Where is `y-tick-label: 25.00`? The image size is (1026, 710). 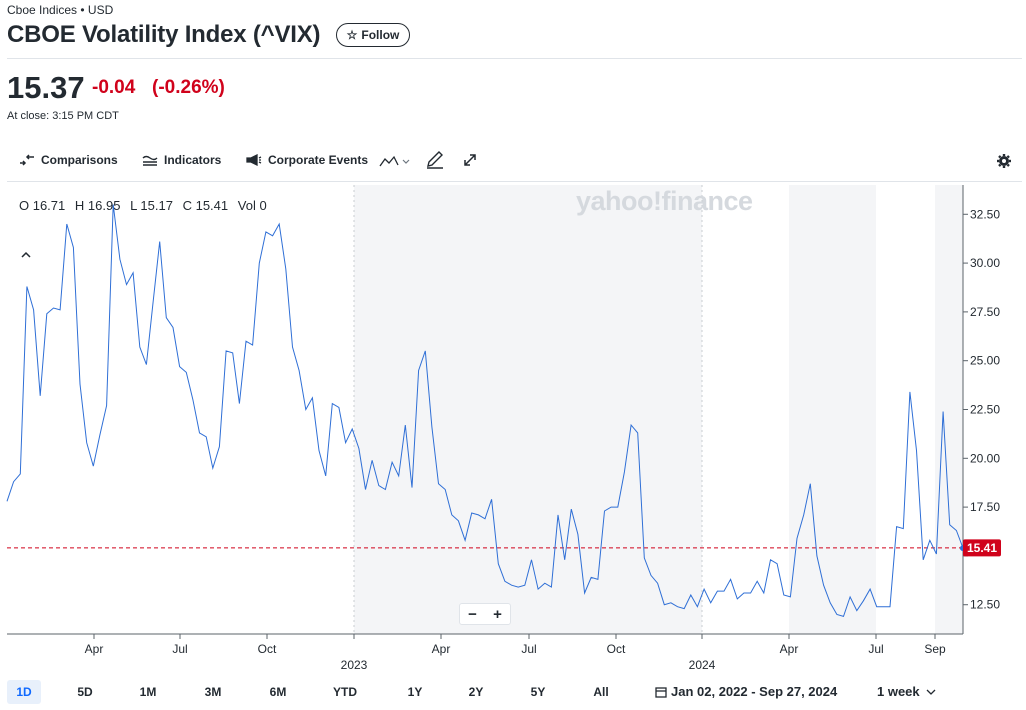
y-tick-label: 25.00 is located at coordinates (985, 361).